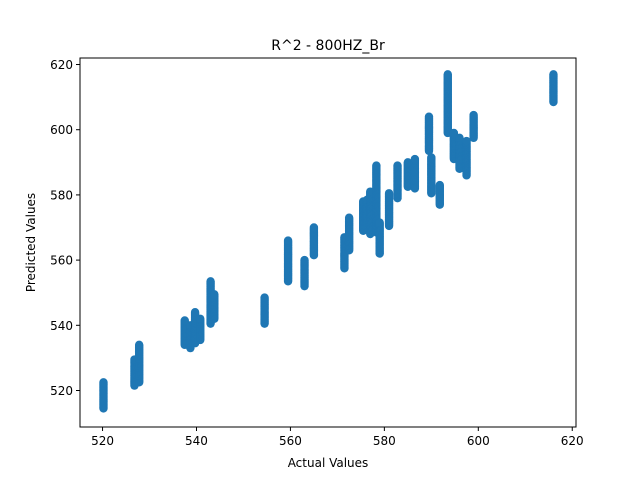  Describe the element at coordinates (61, 261) in the screenshot. I see `y-tick-label: 560` at that location.